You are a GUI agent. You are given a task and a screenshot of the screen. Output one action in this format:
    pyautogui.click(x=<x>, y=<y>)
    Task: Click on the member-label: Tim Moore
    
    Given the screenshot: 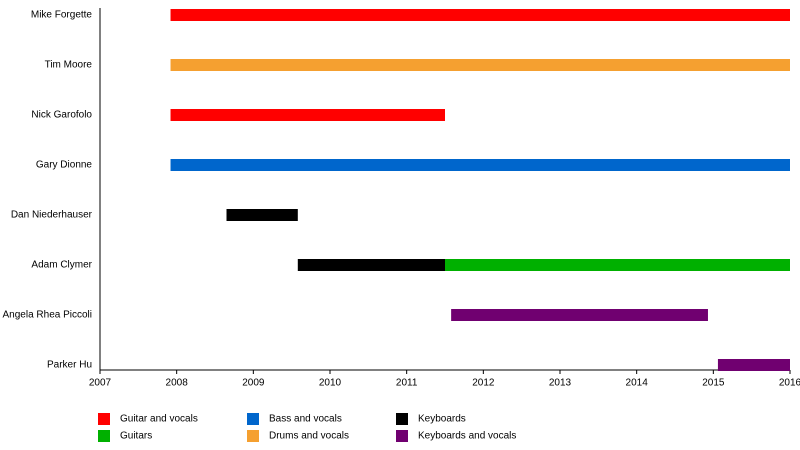 What is the action you would take?
    pyautogui.click(x=69, y=65)
    